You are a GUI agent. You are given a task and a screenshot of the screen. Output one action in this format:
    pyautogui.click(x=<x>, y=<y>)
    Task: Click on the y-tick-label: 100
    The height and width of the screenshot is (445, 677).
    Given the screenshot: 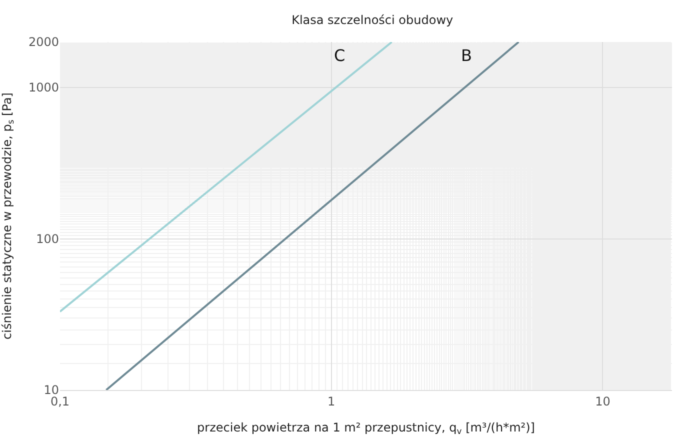 What is the action you would take?
    pyautogui.click(x=47, y=239)
    